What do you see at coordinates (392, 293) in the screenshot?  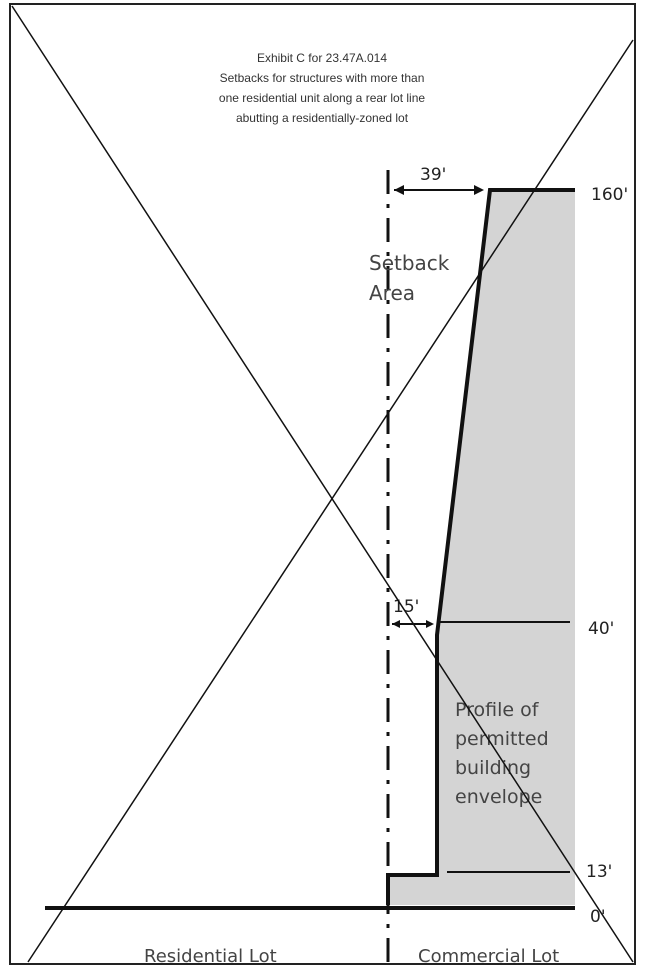 I see `setback-area-line-2: Area` at bounding box center [392, 293].